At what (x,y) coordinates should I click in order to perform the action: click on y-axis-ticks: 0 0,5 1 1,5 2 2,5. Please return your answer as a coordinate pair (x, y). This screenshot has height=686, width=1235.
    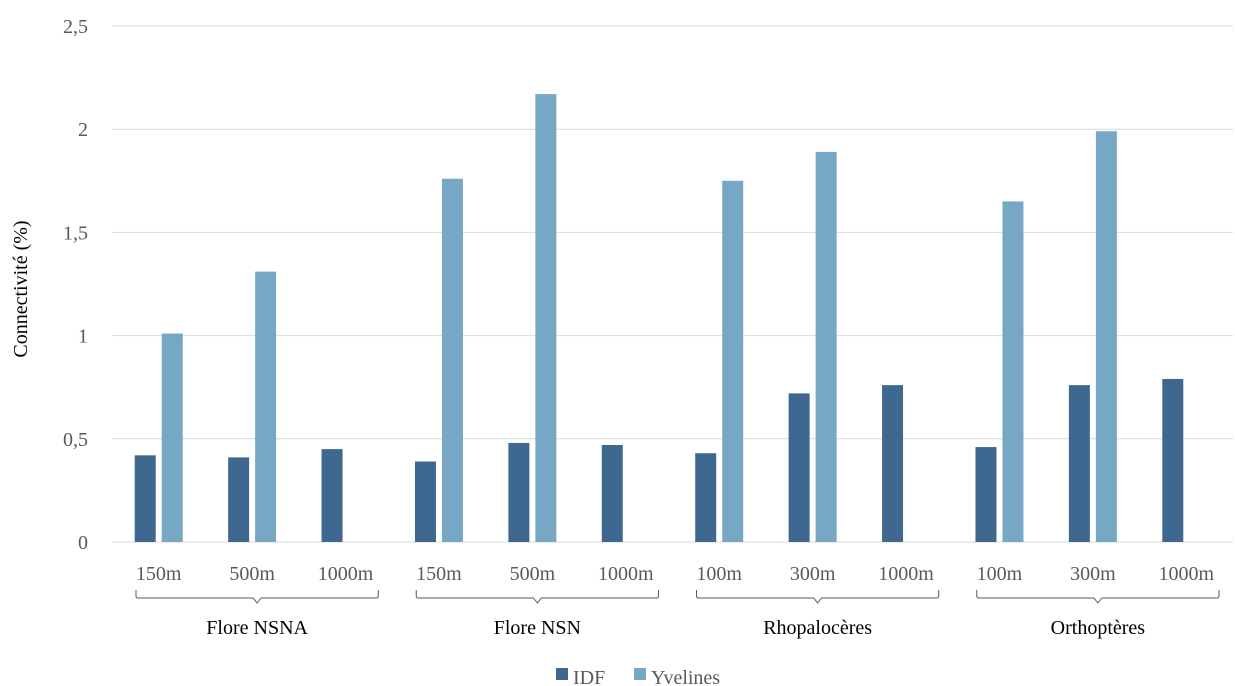
    Looking at the image, I should click on (75, 285).